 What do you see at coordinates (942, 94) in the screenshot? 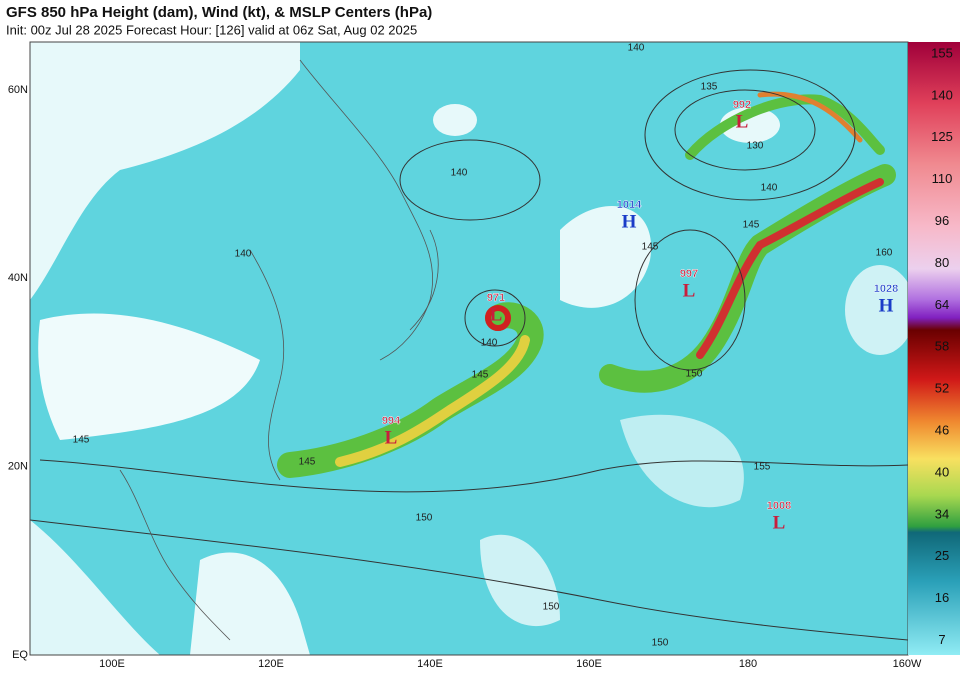
I see `colorbar-label: 140` at bounding box center [942, 94].